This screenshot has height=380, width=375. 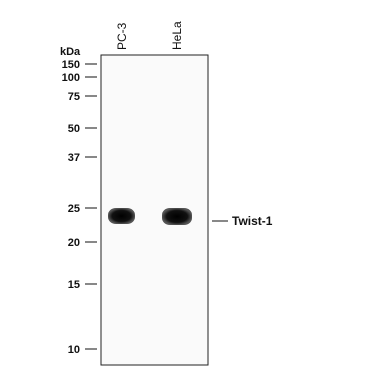 What do you see at coordinates (74, 285) in the screenshot?
I see `marker-label: 15` at bounding box center [74, 285].